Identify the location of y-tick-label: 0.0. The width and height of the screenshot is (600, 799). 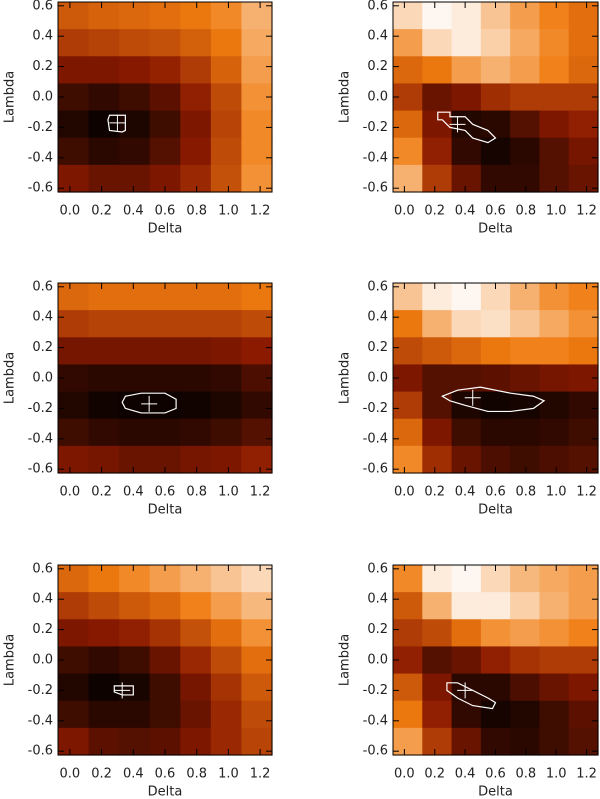
(377, 660).